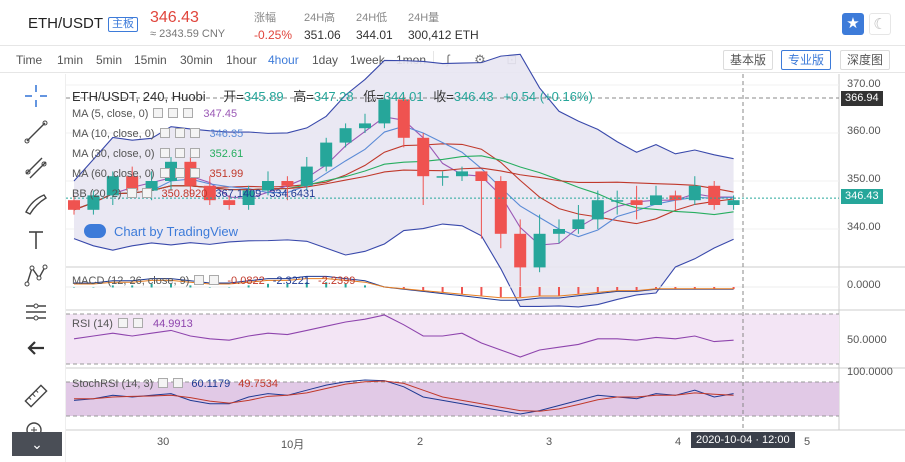  What do you see at coordinates (158, 134) in the screenshot?
I see `ma10-legend: MA (10, close, 0) 346.35` at bounding box center [158, 134].